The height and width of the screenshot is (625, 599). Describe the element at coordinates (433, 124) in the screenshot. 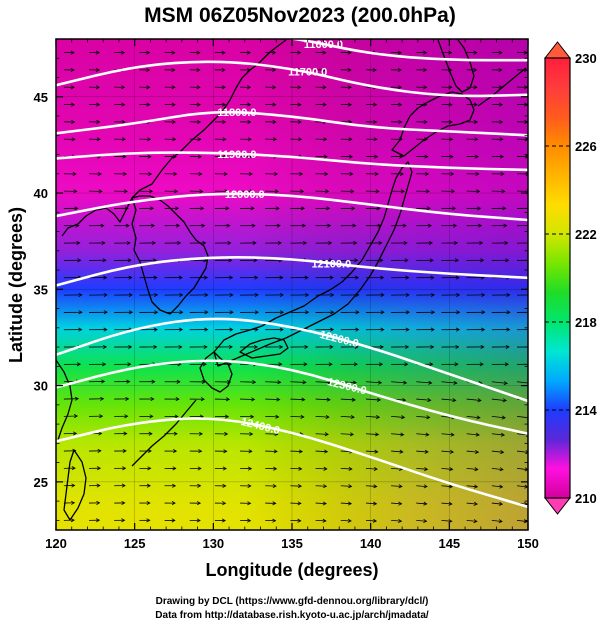

I see `coast-hokkaido` at that location.